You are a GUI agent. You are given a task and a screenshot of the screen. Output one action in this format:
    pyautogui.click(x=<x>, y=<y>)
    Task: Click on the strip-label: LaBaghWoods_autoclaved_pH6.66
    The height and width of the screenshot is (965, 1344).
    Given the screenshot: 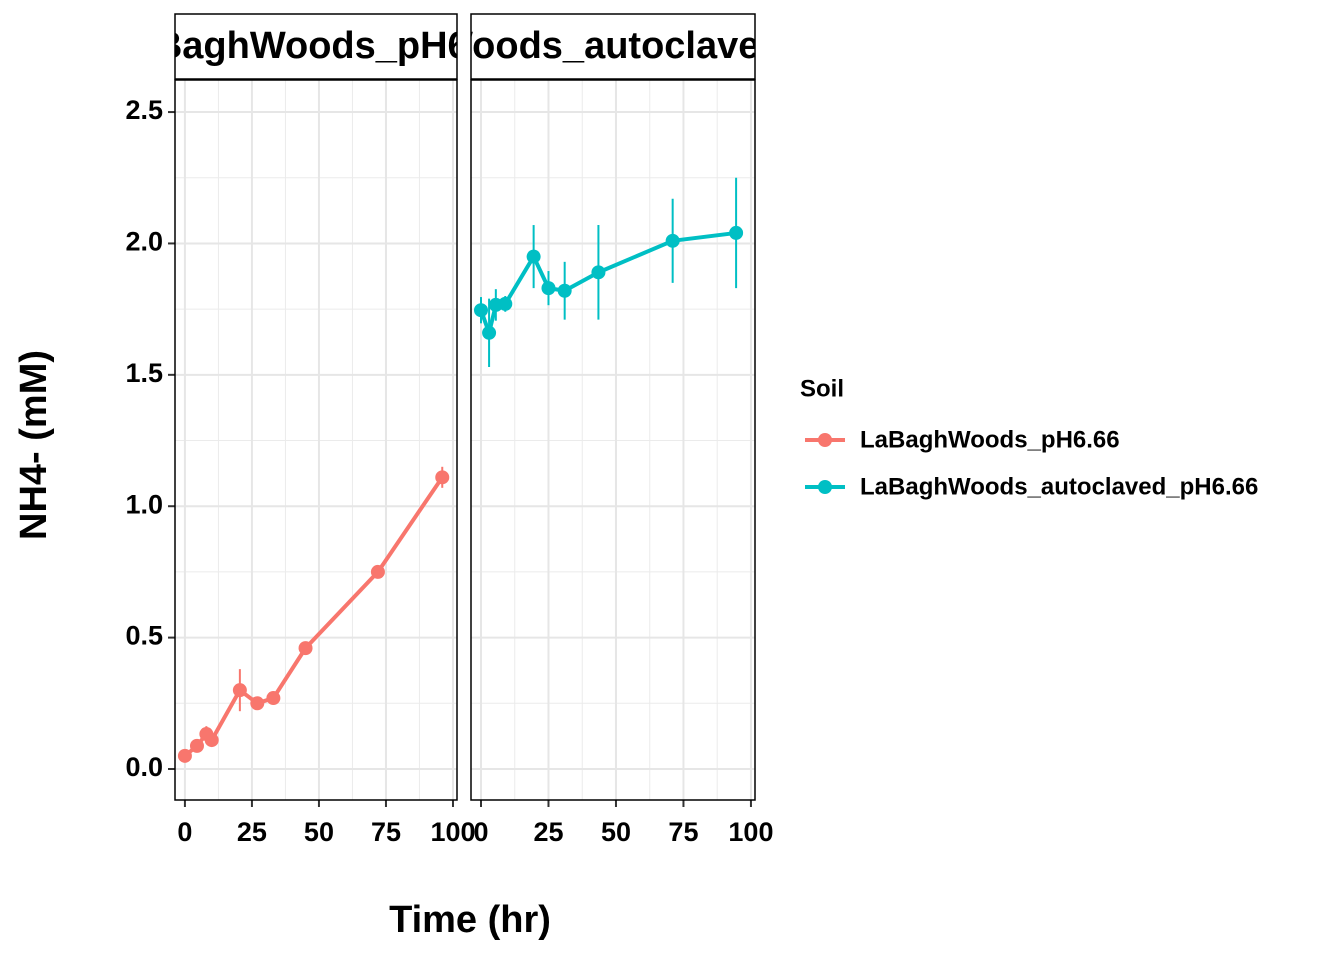 What is the action you would take?
    pyautogui.click(x=613, y=46)
    